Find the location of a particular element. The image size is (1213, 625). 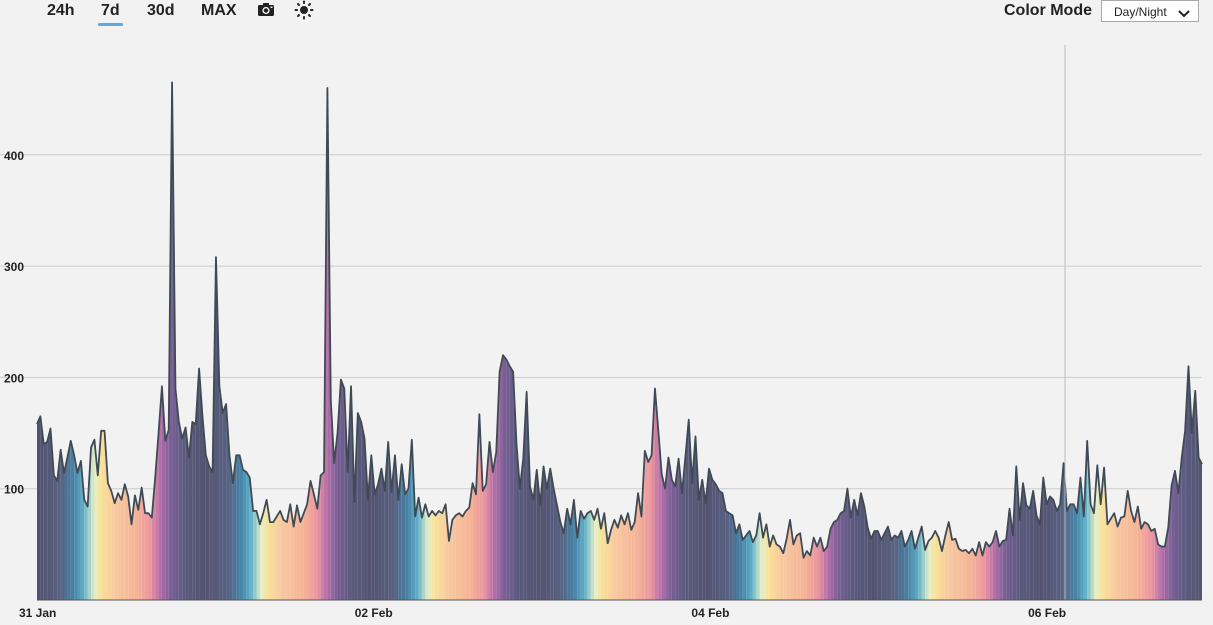

chevron-down-icon is located at coordinates (1184, 15).